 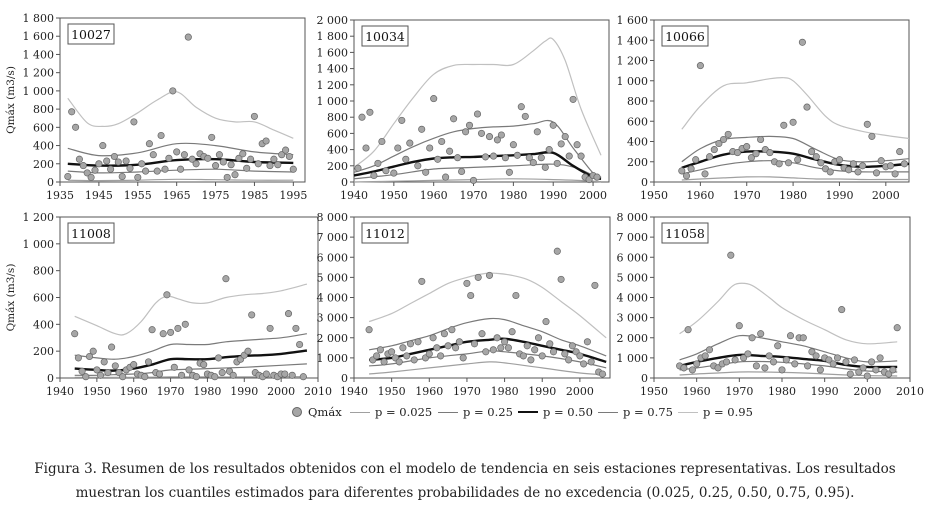 I want to click on legend-label-p025: p = 0.25, so click(x=488, y=412).